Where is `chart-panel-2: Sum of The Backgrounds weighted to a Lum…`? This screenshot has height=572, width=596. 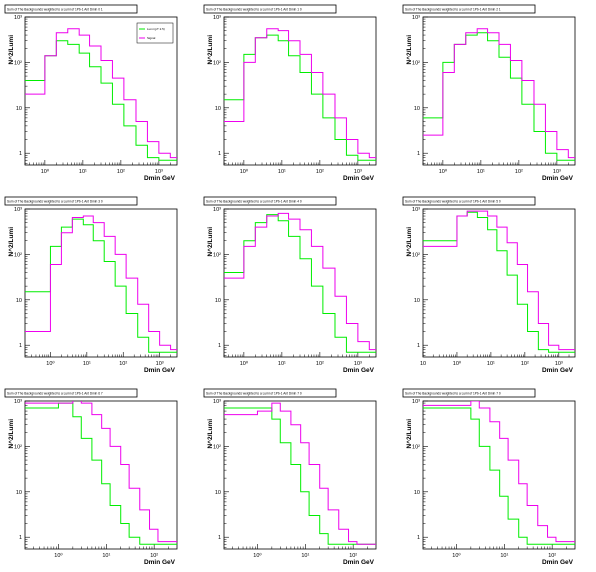
chart-panel-2: Sum of The Backgrounds weighted to a Lum… is located at coordinates (290, 93).